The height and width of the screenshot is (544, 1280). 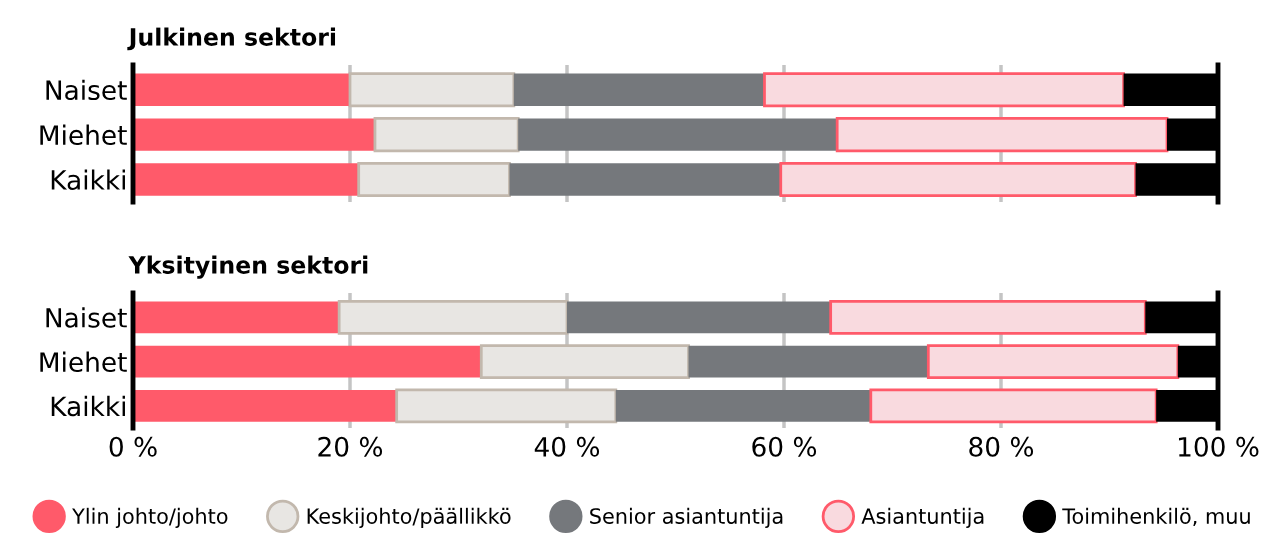 I want to click on legend-label: Asiantuntija, so click(x=922, y=517).